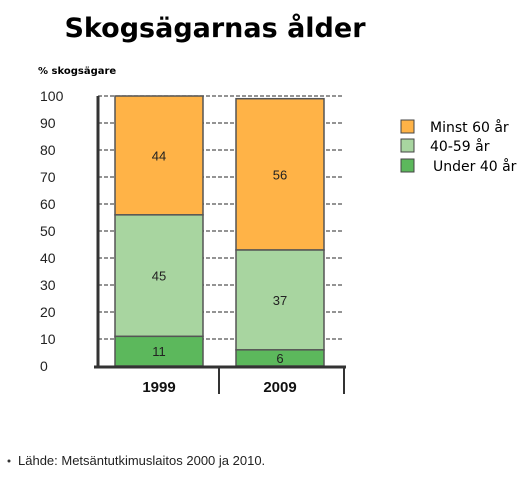 This screenshot has width=532, height=497. Describe the element at coordinates (48, 204) in the screenshot. I see `y-tick-label: 60` at that location.